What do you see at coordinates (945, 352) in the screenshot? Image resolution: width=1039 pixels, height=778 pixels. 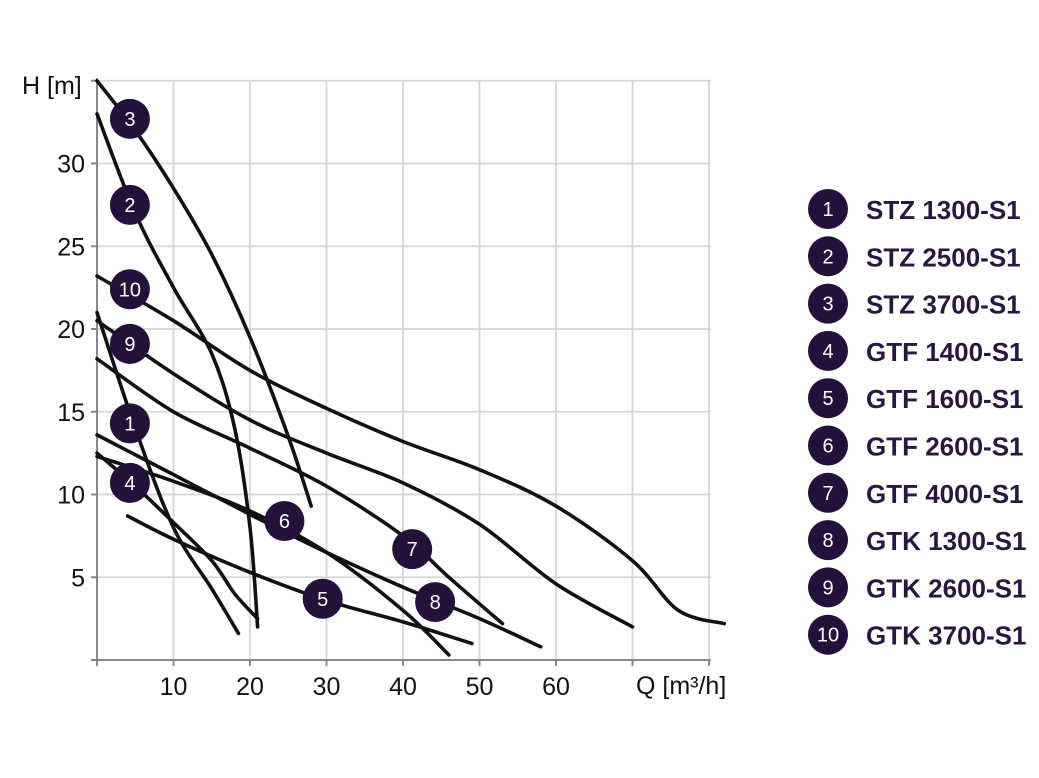 I see `legend-label: GTF 1400-S1` at bounding box center [945, 352].